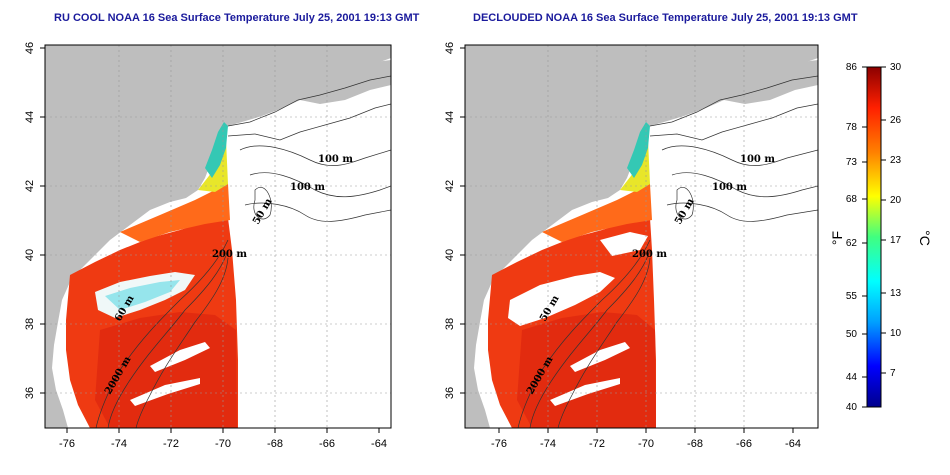 This screenshot has width=950, height=475. What do you see at coordinates (771, 82) in the screenshot?
I see `right-land-northeast` at bounding box center [771, 82].